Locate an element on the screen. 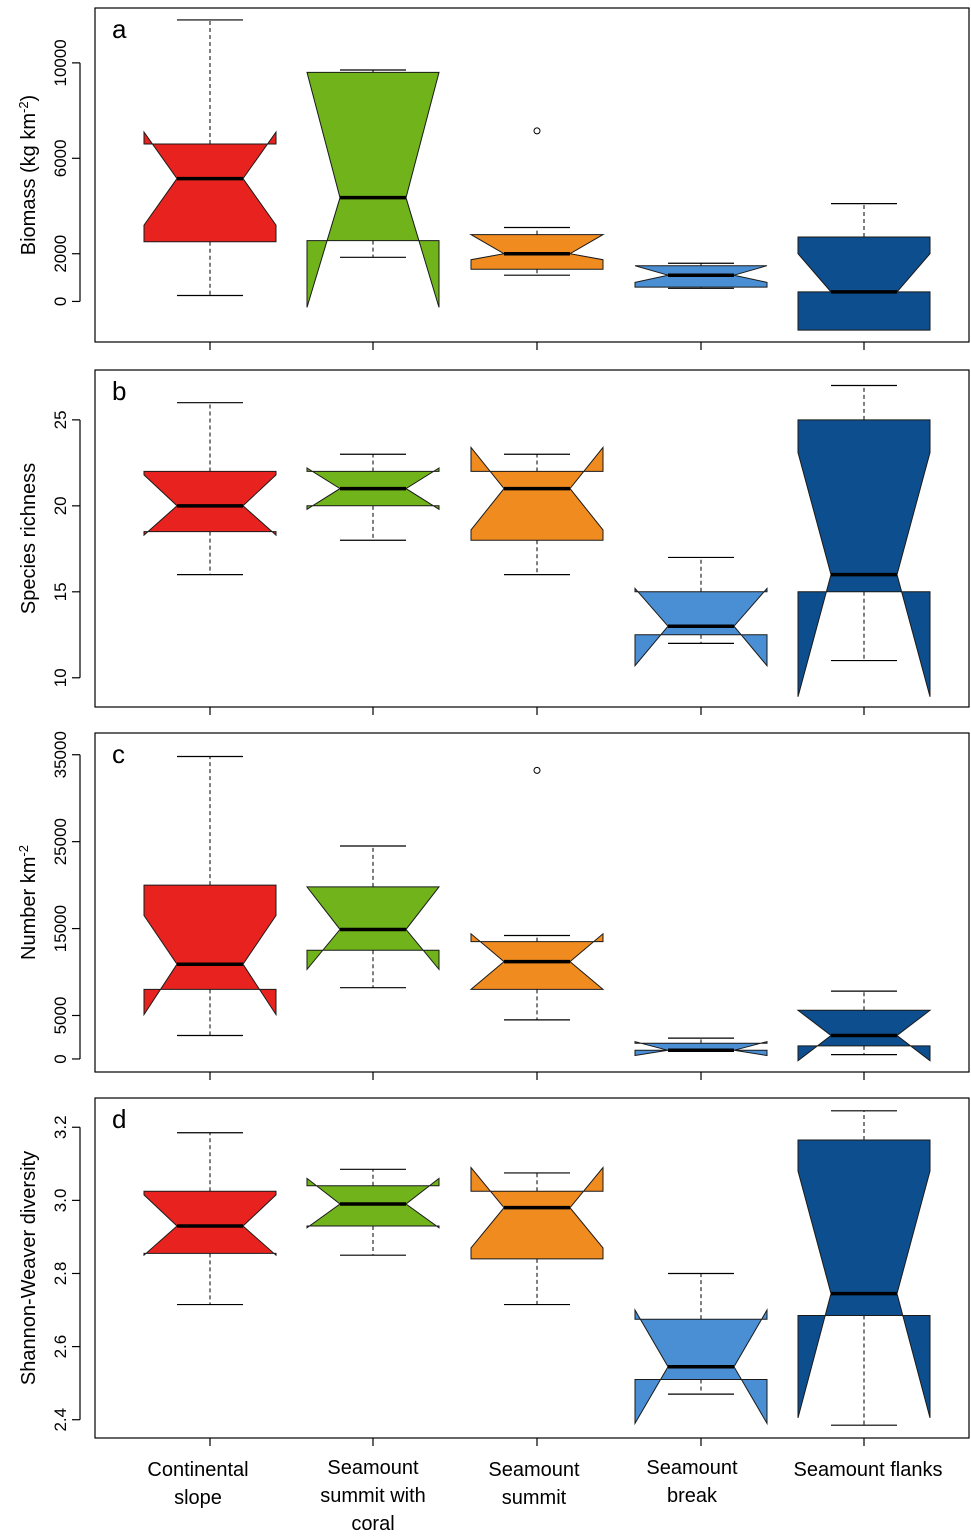 This screenshot has height=1538, width=971. y-tick-label: 10000 is located at coordinates (60, 62).